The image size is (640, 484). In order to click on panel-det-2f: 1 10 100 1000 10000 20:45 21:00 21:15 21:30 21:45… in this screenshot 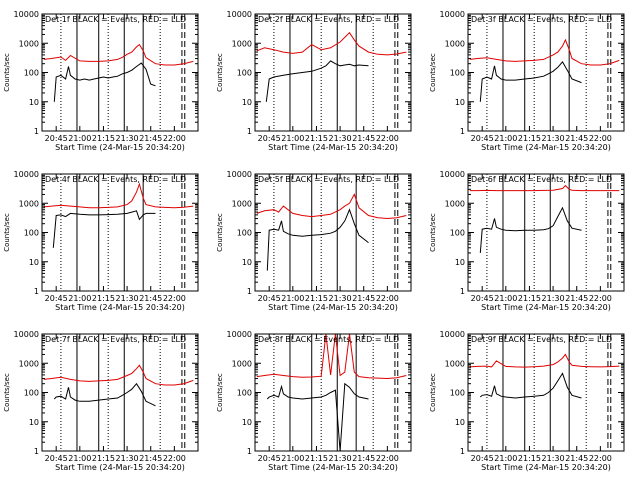, I will do `click(314, 81)`.